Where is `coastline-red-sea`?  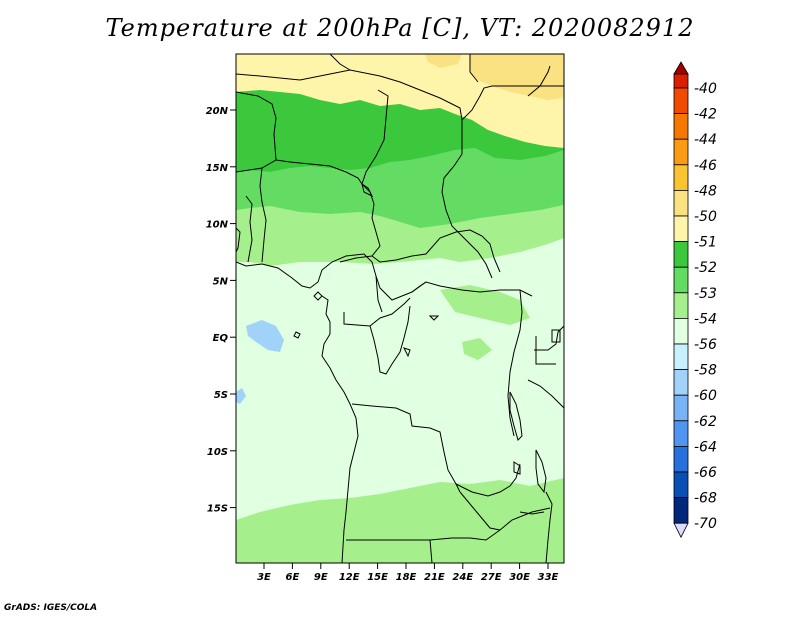 coastline-red-sea is located at coordinates (539, 81).